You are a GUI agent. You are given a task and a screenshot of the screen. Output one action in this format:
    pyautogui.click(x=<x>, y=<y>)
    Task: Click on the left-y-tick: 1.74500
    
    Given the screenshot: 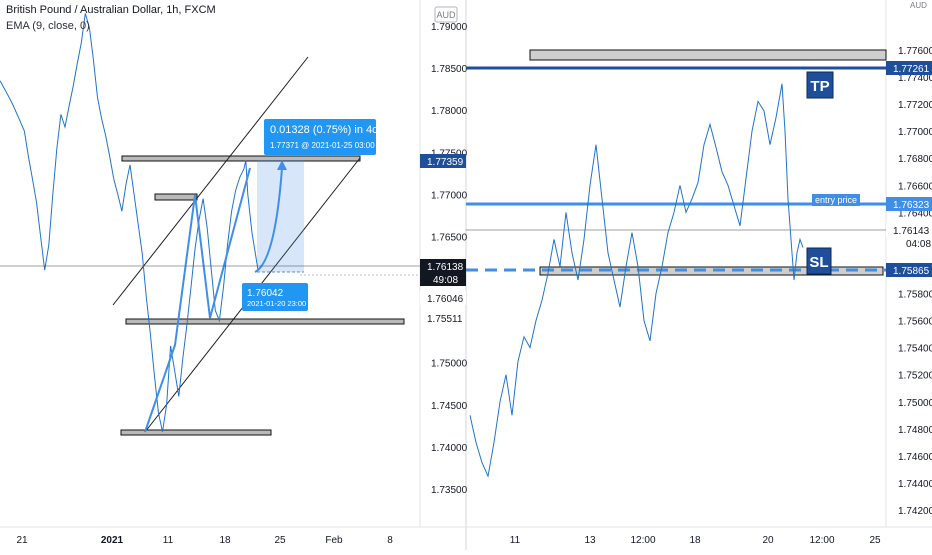 What is the action you would take?
    pyautogui.click(x=449, y=406)
    